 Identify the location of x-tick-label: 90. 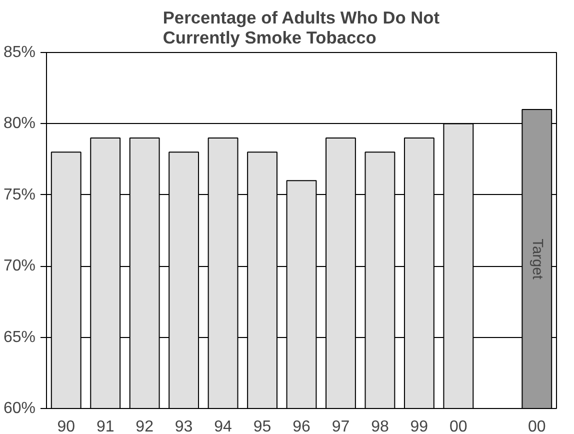
(66, 426).